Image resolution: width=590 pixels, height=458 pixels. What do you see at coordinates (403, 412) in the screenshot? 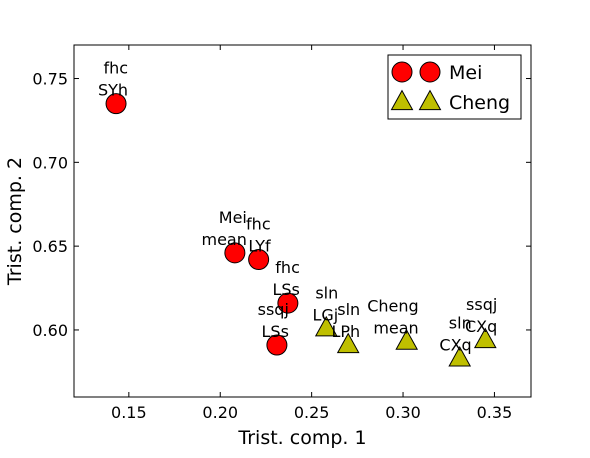
I see `x-tick-label: 0.30` at bounding box center [403, 412].